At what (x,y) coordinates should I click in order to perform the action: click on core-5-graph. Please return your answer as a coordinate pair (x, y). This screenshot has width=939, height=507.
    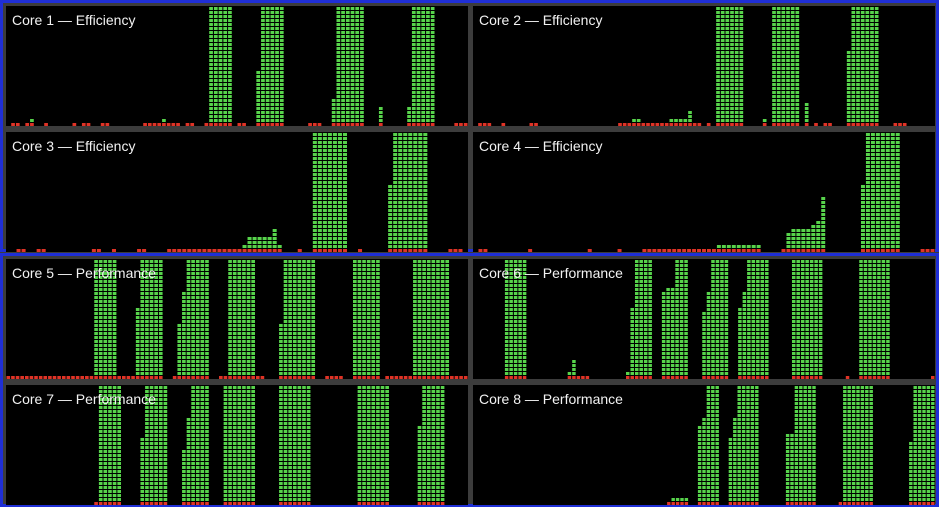
    Looking at the image, I should click on (237, 319).